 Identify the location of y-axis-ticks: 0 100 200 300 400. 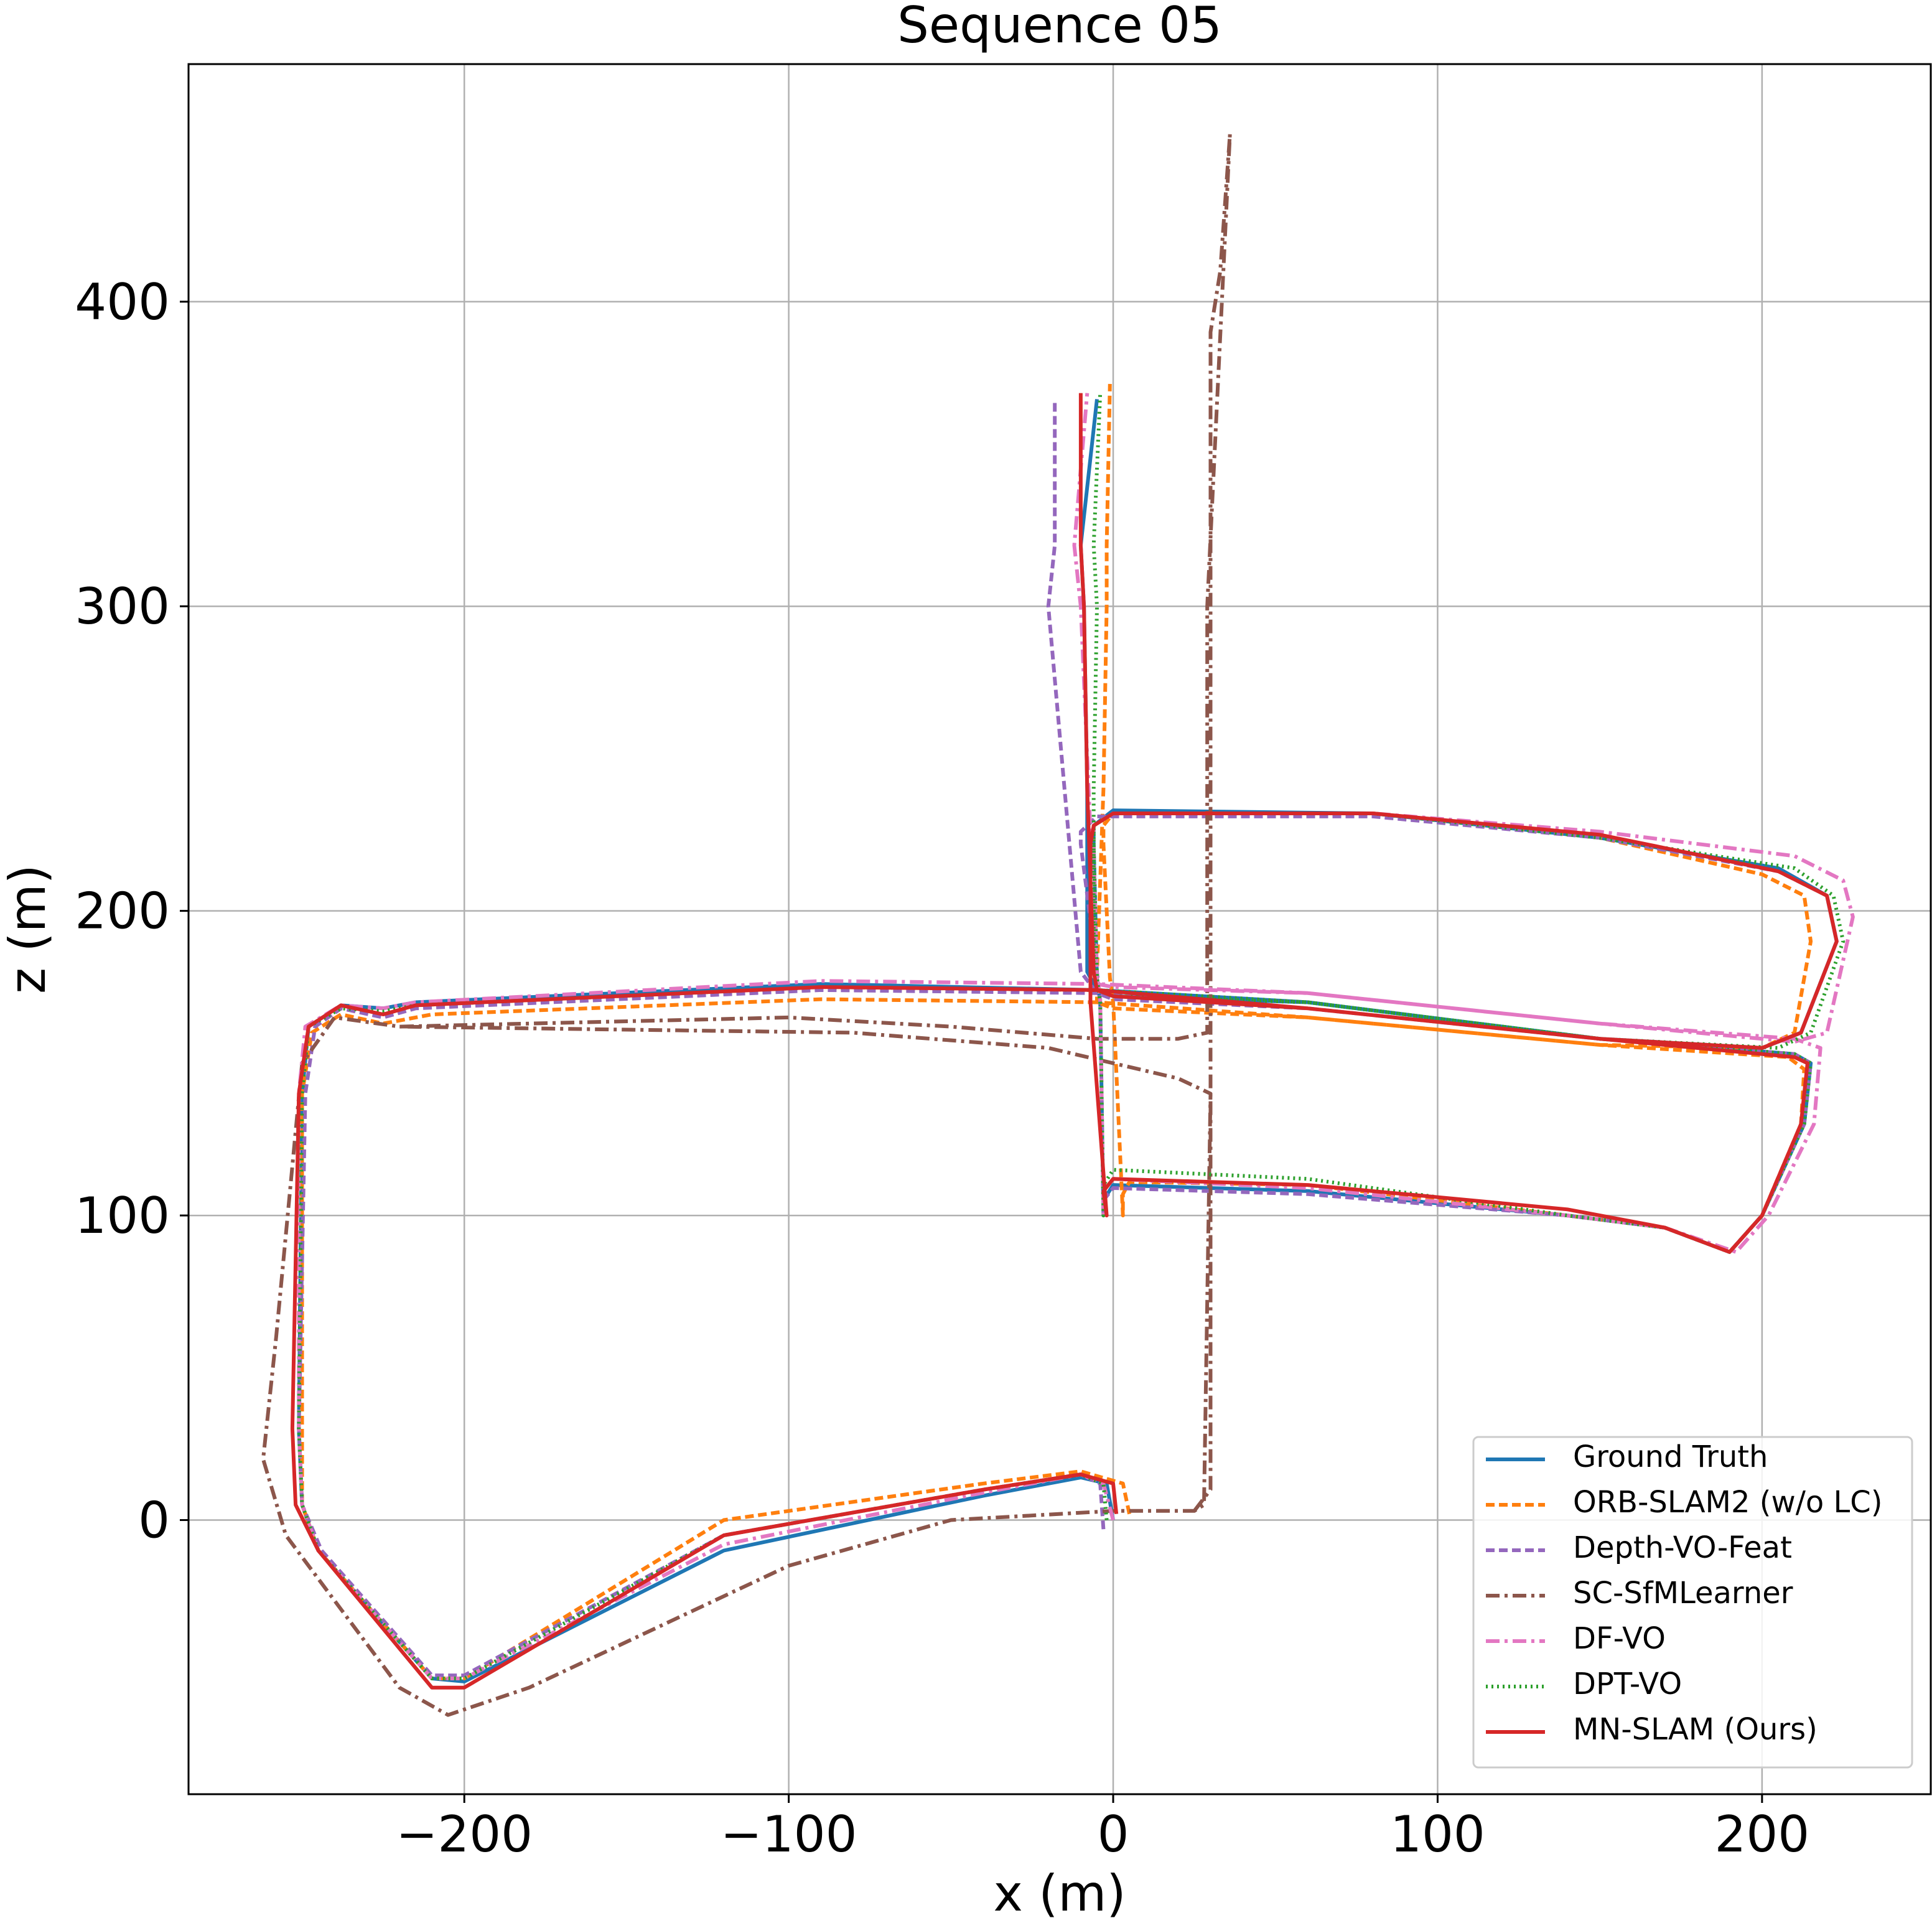
(132, 911).